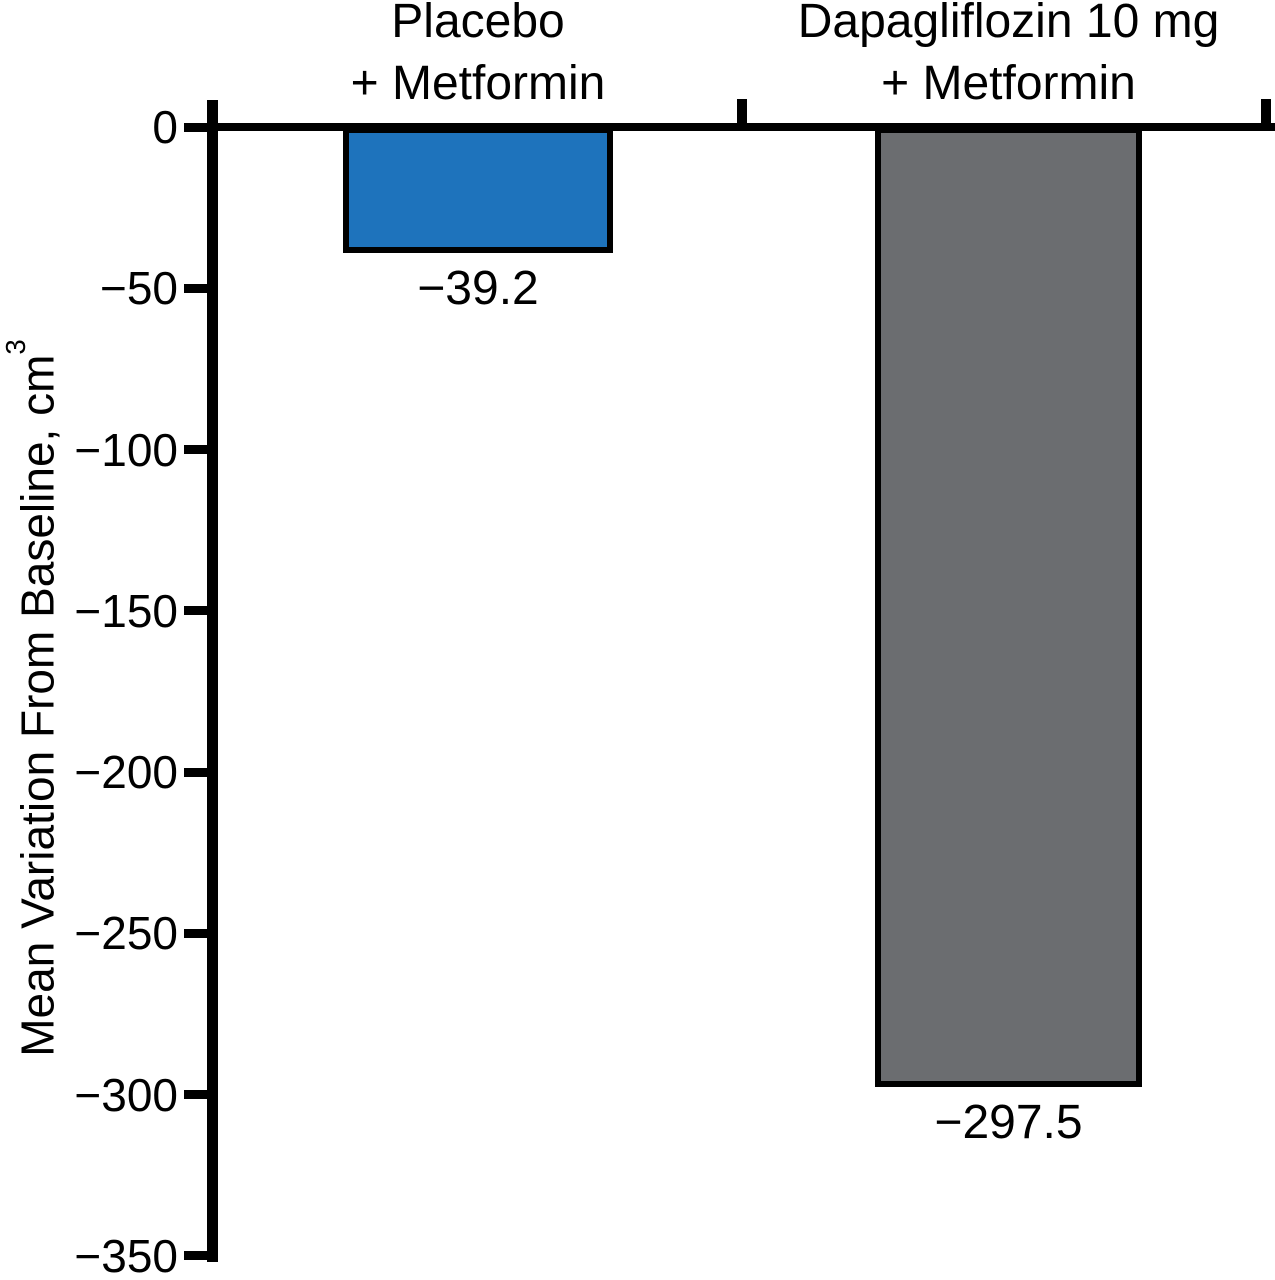  What do you see at coordinates (126, 772) in the screenshot?
I see `y-axis-tick-label: −200` at bounding box center [126, 772].